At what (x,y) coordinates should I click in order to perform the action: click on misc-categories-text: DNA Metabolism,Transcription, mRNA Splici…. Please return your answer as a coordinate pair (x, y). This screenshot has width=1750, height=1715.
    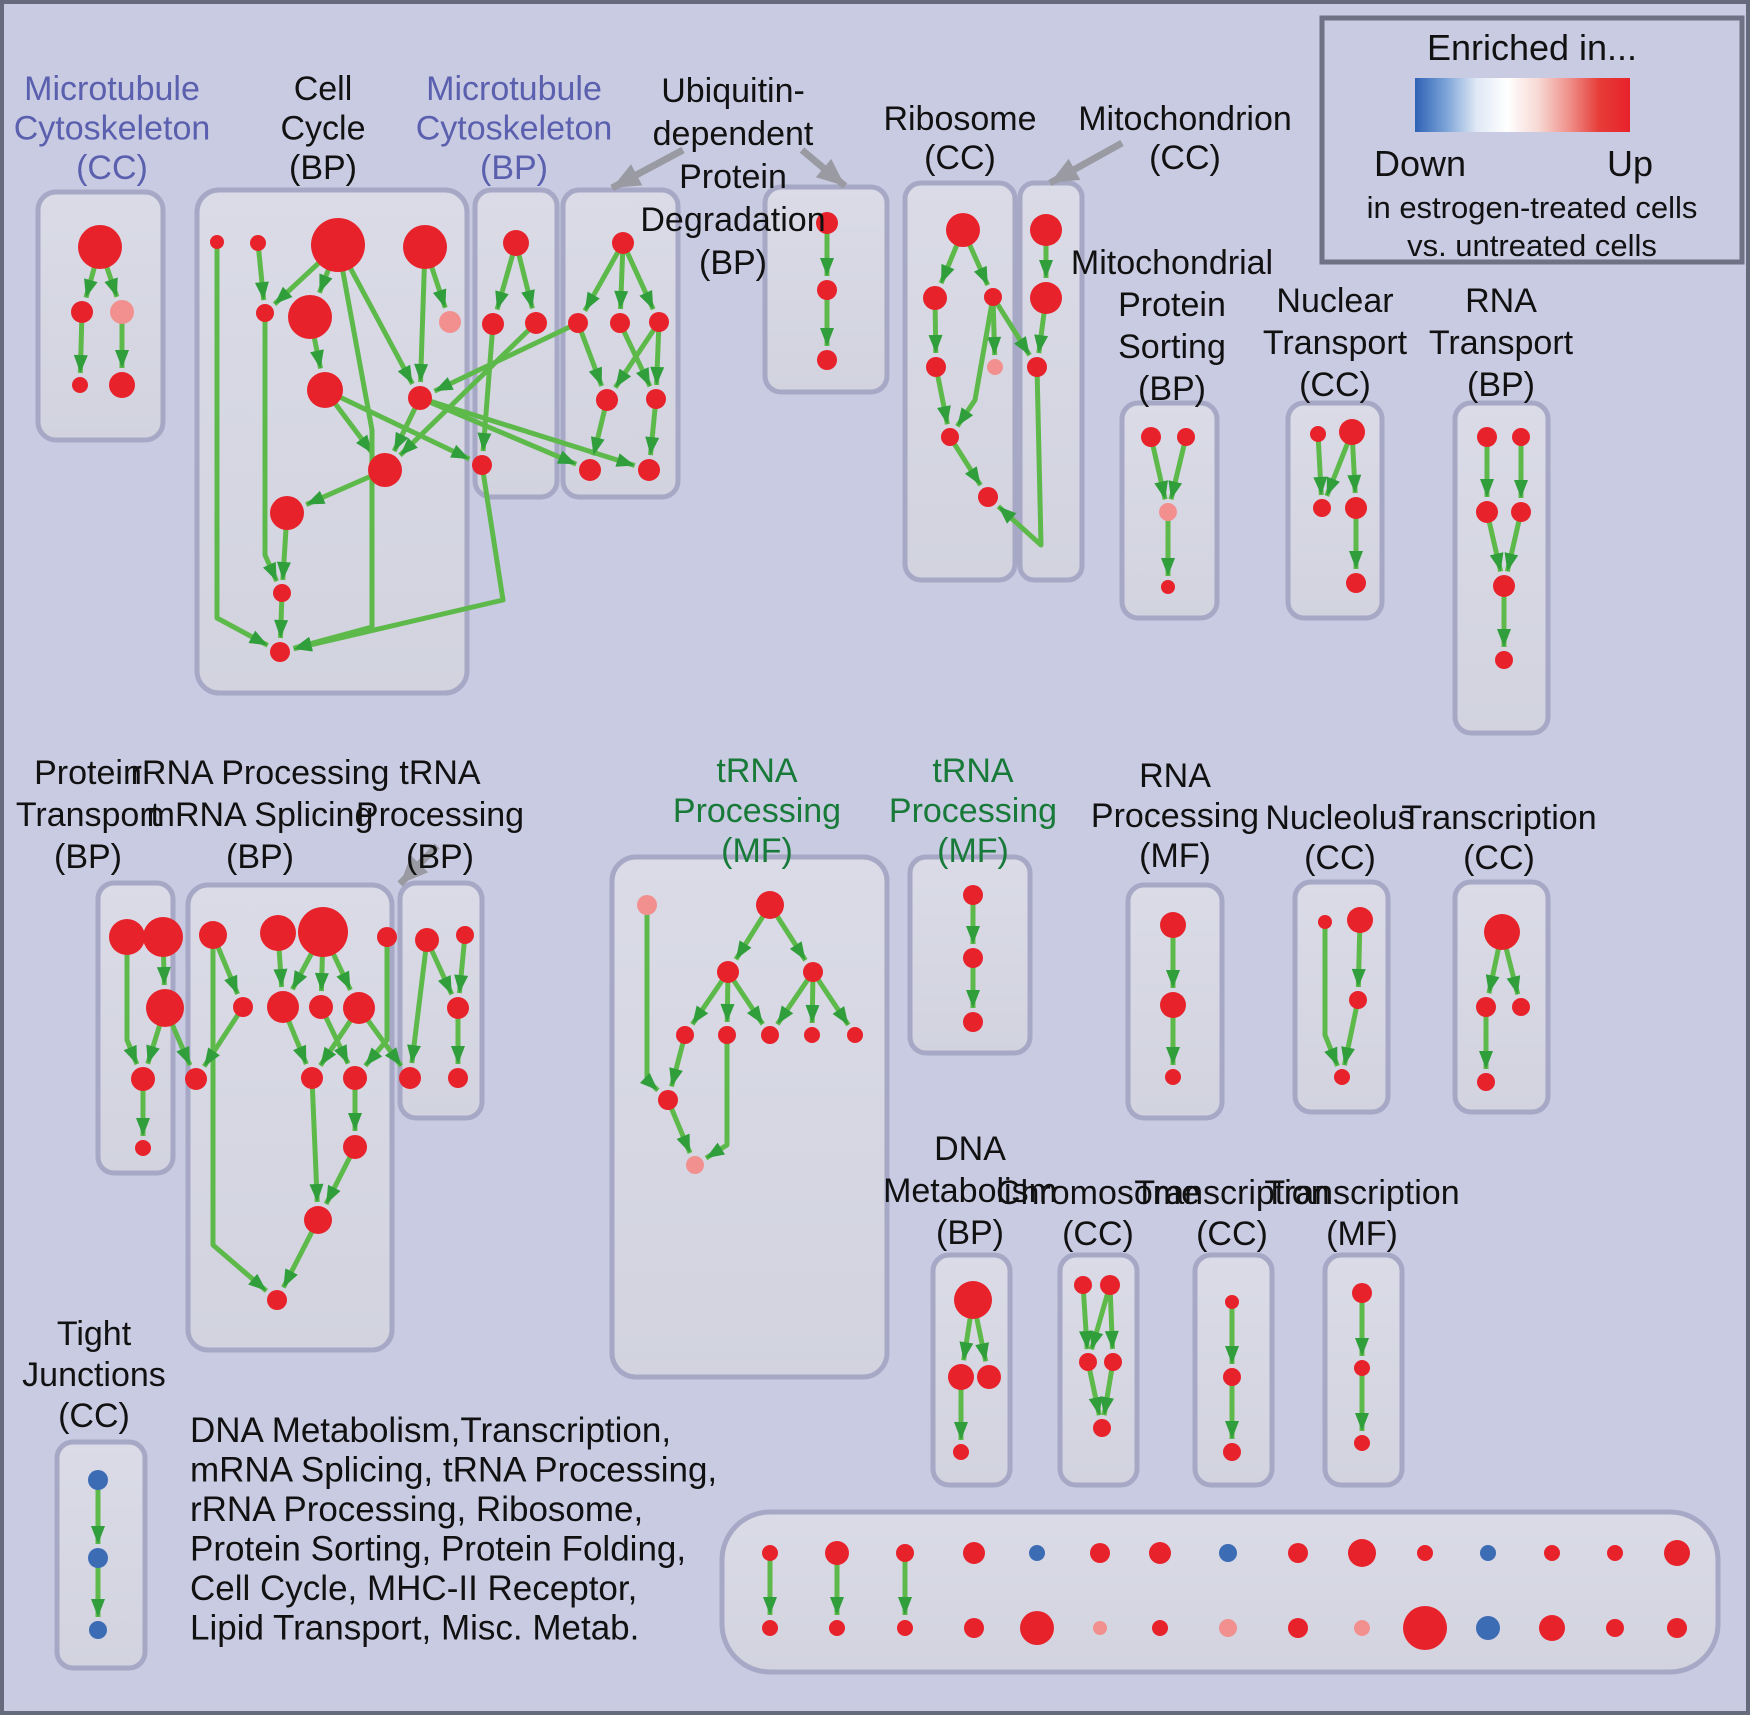
    Looking at the image, I should click on (453, 1529).